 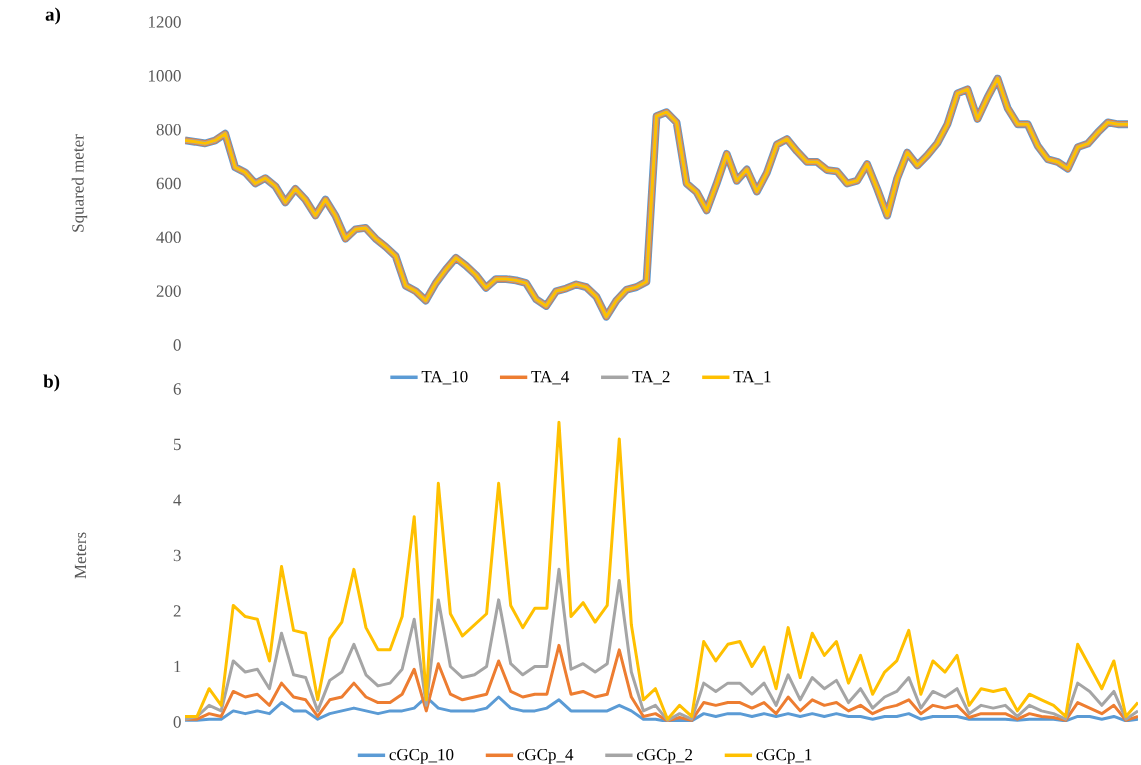 I want to click on legend-label: TA_2, so click(x=651, y=377).